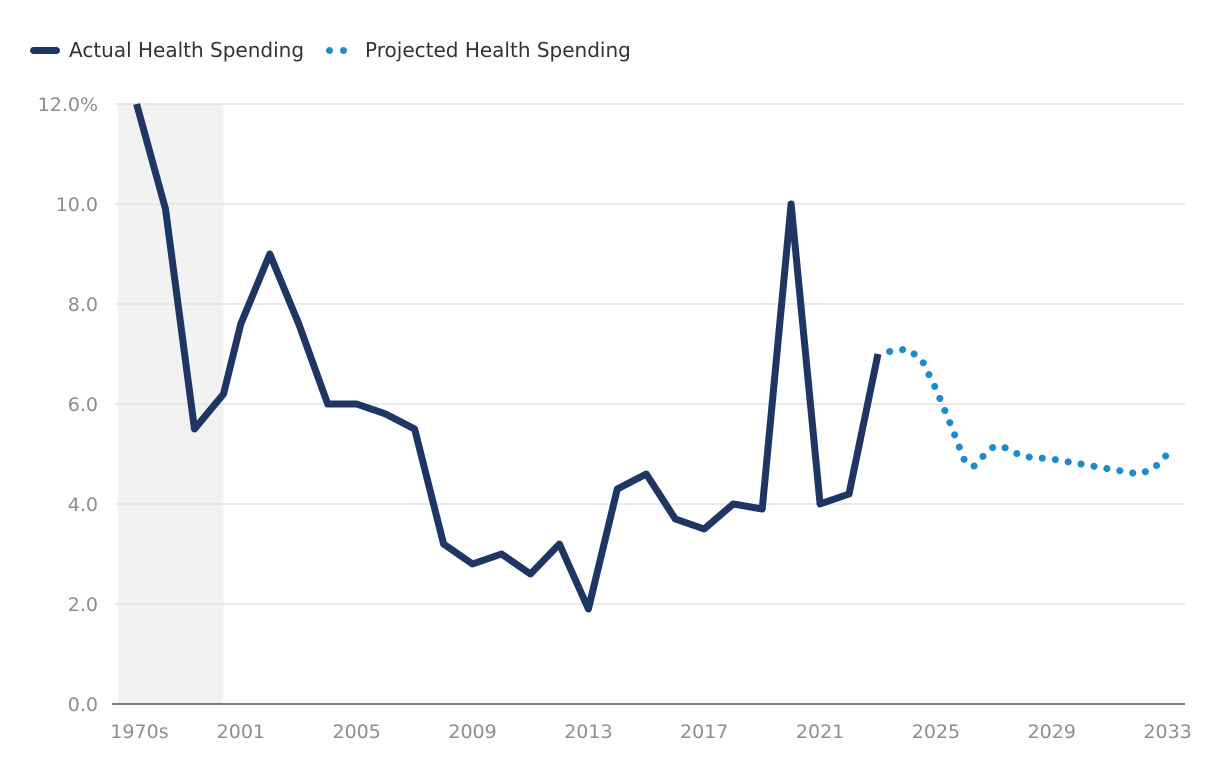 The image size is (1220, 774). What do you see at coordinates (83, 405) in the screenshot?
I see `y-tick-label-3: 6.0` at bounding box center [83, 405].